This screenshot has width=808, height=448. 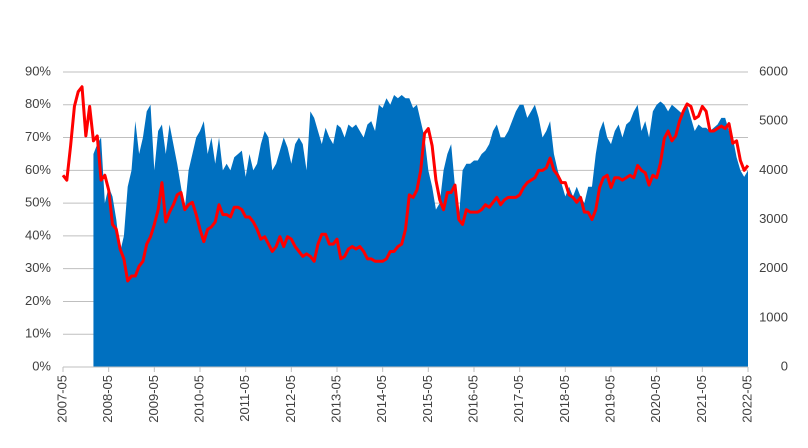 I want to click on x-tick-label: 2011-05, so click(x=244, y=398).